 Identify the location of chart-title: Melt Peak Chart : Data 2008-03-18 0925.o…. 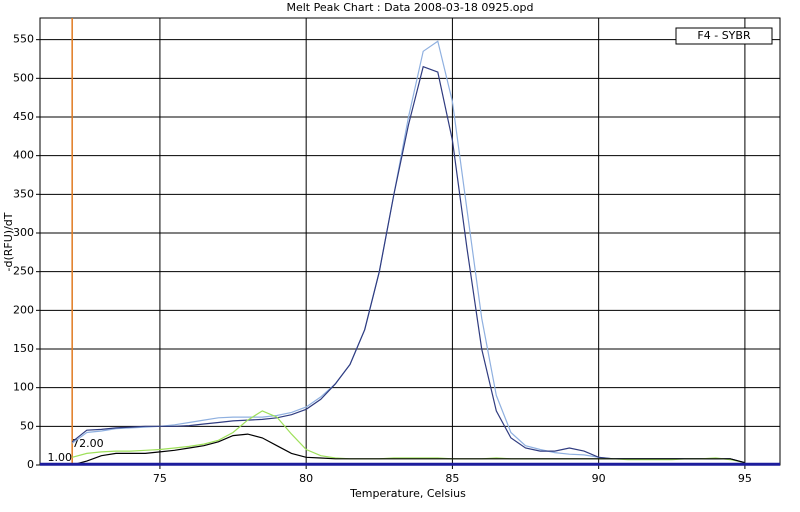
(409, 7).